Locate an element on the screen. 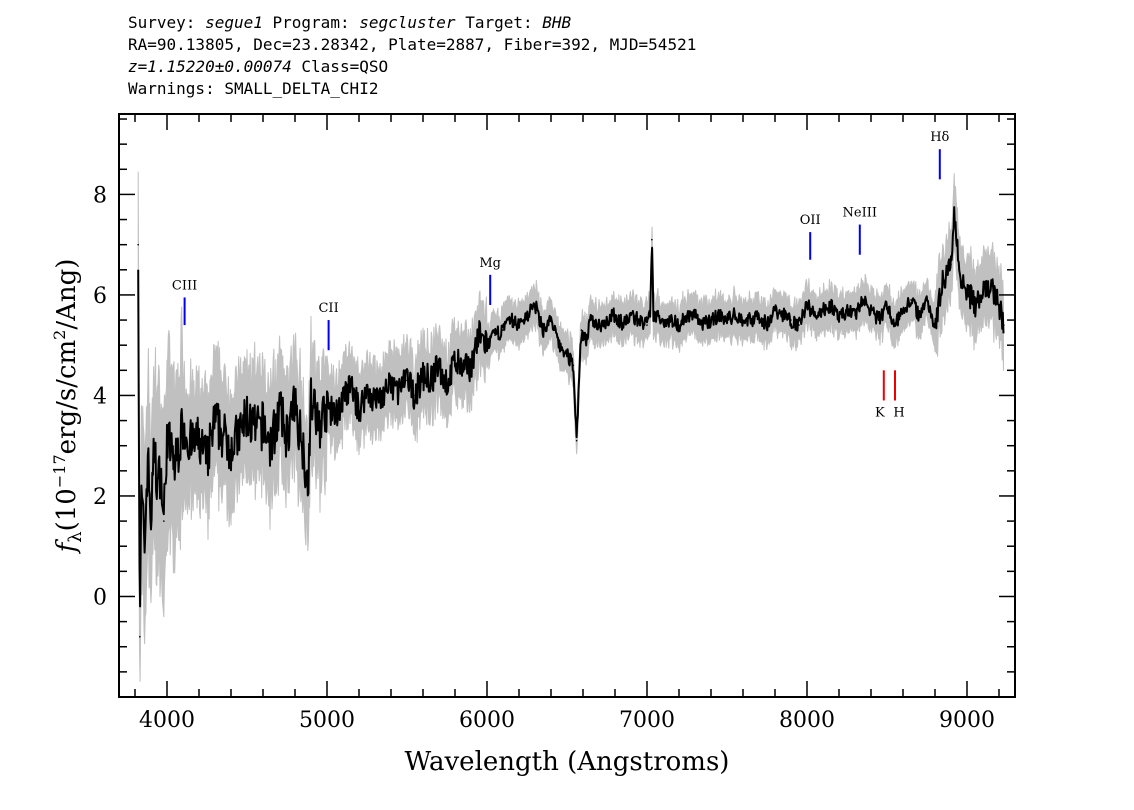  target-value: BHB is located at coordinates (557, 22).